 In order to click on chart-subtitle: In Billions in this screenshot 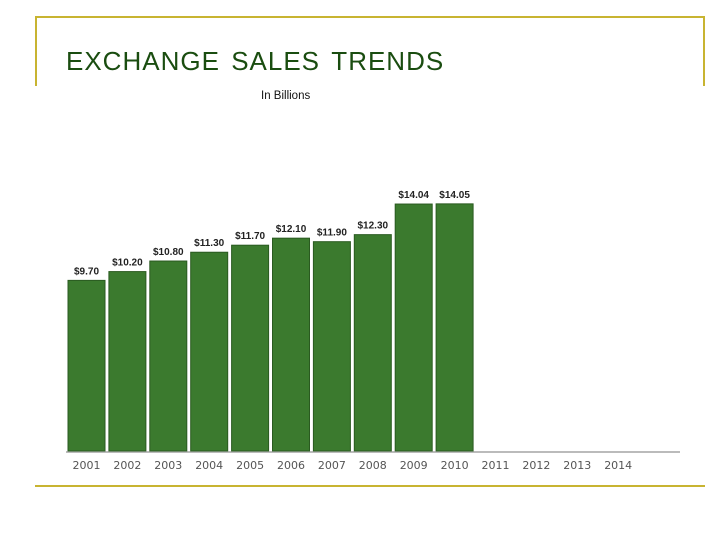, I will do `click(286, 96)`.